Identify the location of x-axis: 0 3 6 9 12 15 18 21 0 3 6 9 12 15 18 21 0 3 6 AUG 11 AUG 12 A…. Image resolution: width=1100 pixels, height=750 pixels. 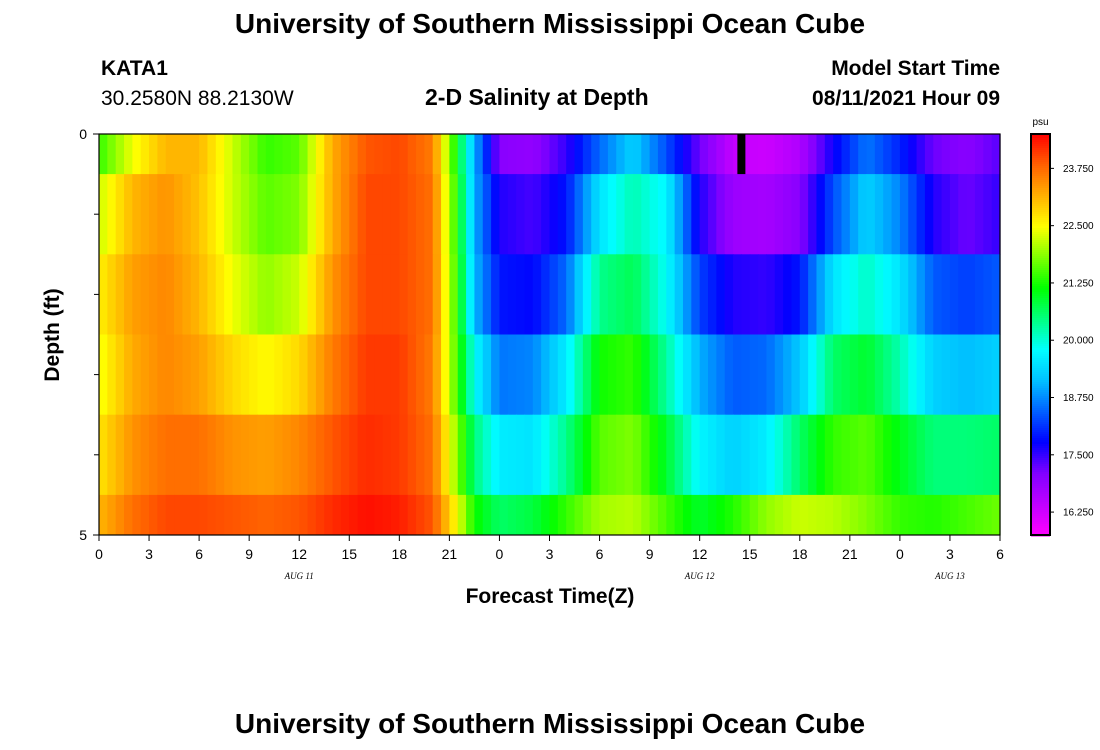
(549, 558).